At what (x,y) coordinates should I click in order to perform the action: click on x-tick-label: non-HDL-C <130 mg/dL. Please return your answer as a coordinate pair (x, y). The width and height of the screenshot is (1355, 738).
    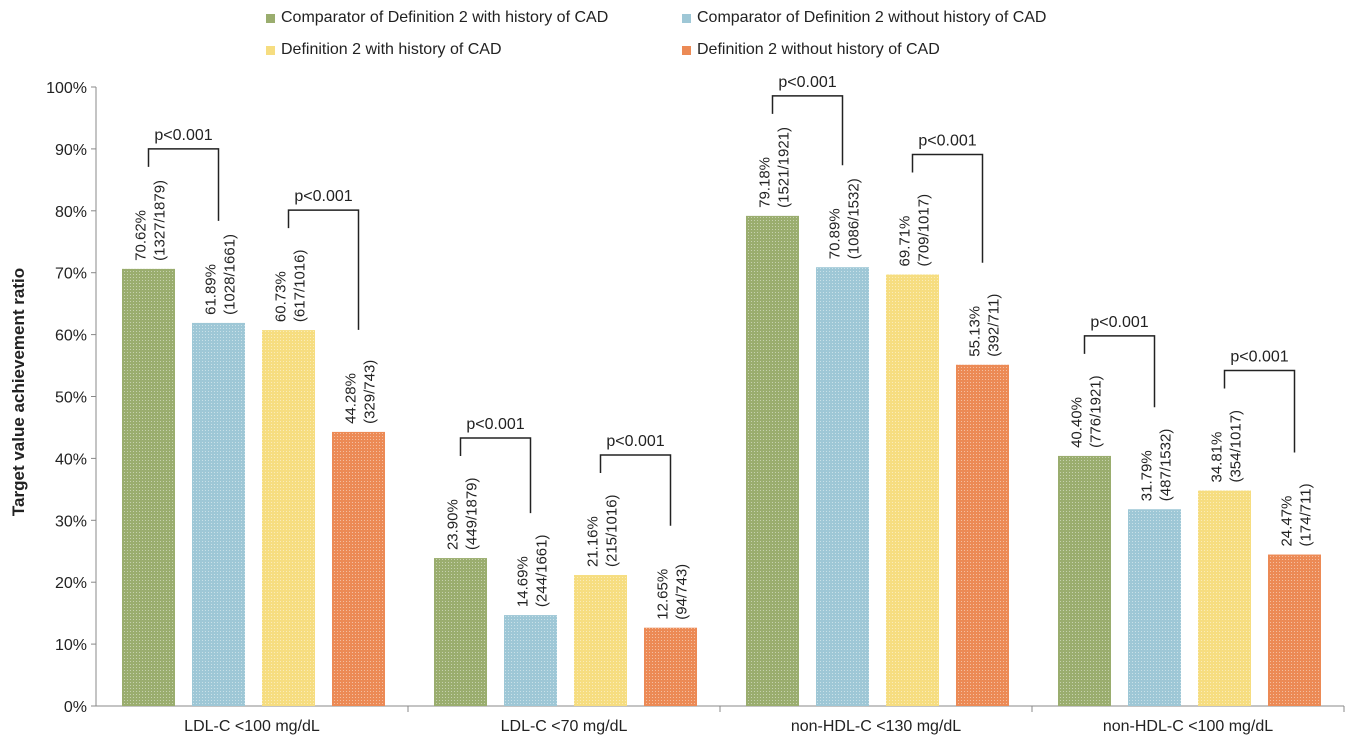
    Looking at the image, I should click on (876, 726).